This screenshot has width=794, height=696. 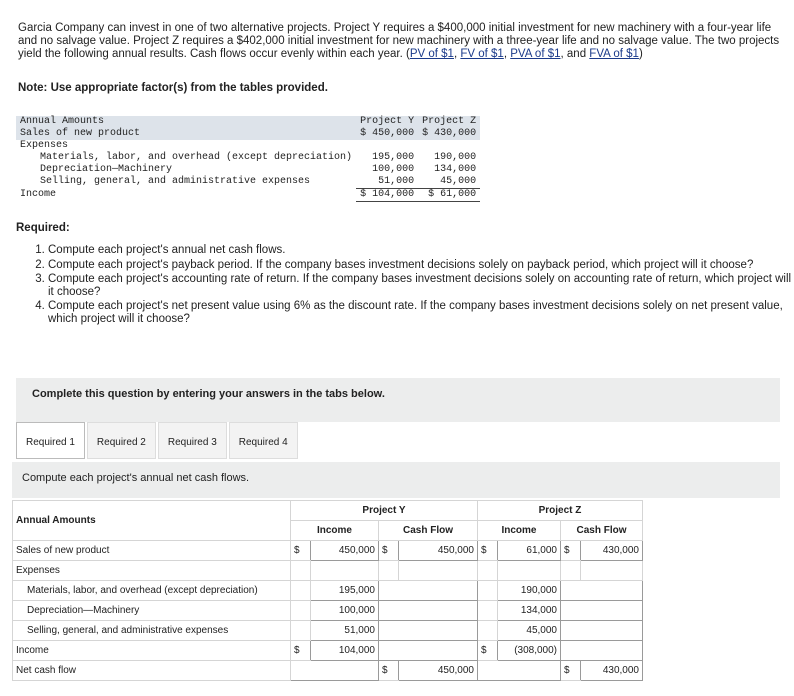 What do you see at coordinates (393, 169) in the screenshot?
I see `cell: 100,000` at bounding box center [393, 169].